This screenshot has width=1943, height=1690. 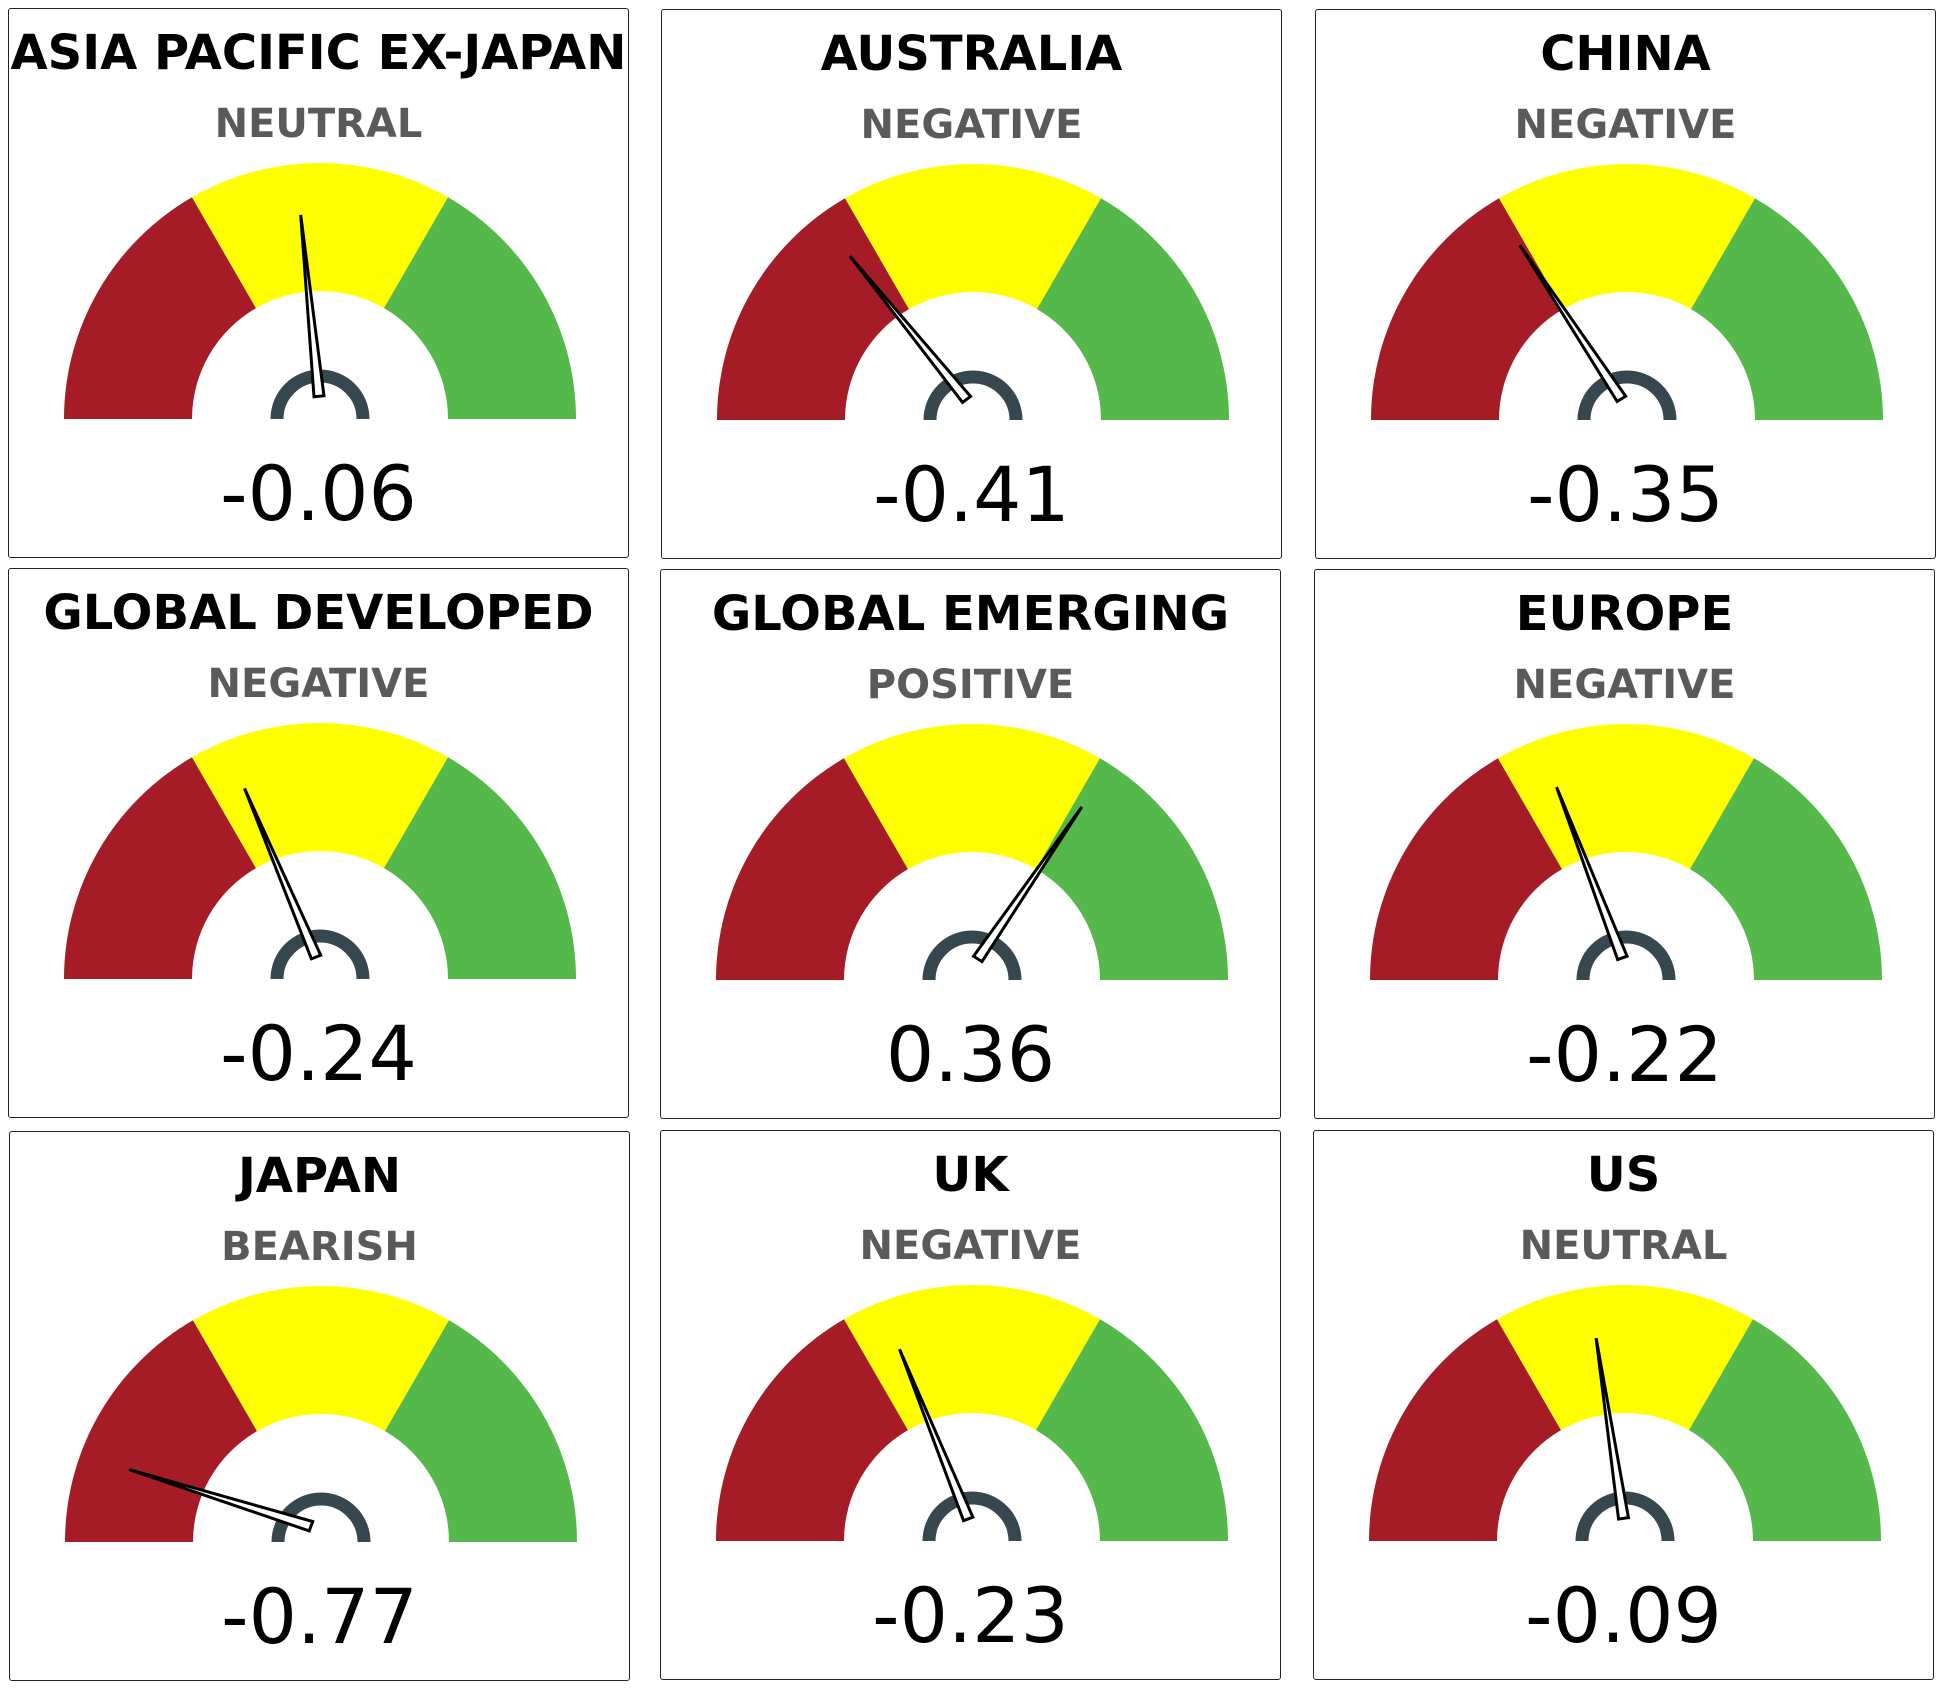 I want to click on gauge-card-uk: UK NEGATIVE -0.23, so click(x=970, y=1405).